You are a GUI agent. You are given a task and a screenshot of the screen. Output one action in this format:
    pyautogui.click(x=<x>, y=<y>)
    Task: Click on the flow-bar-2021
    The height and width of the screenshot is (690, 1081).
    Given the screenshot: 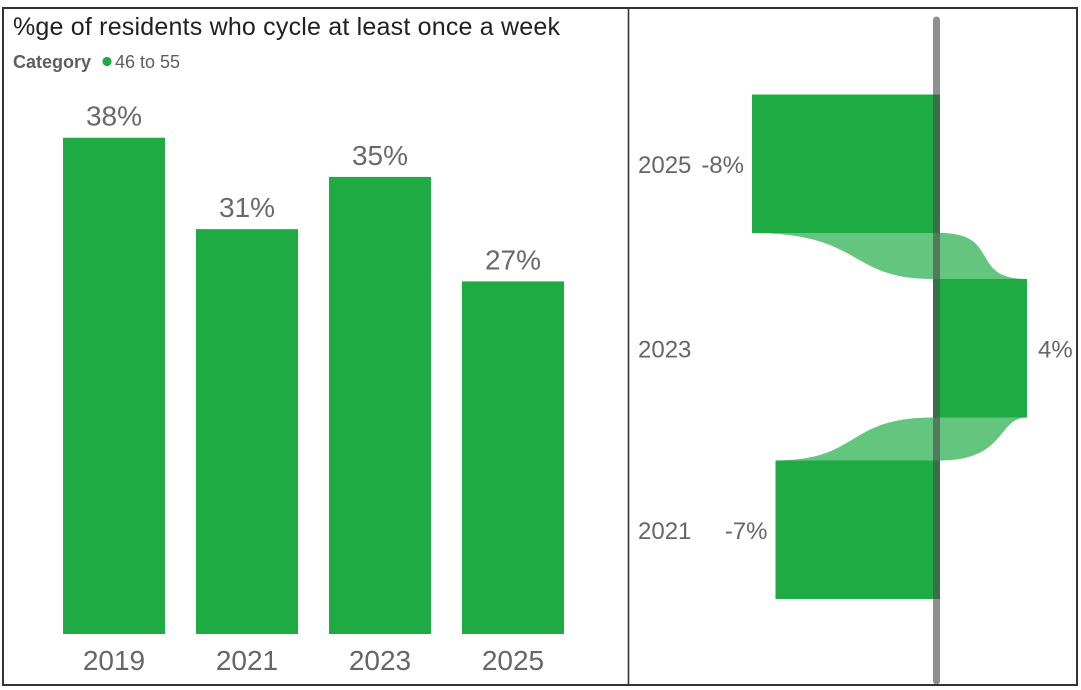 What is the action you would take?
    pyautogui.click(x=858, y=530)
    